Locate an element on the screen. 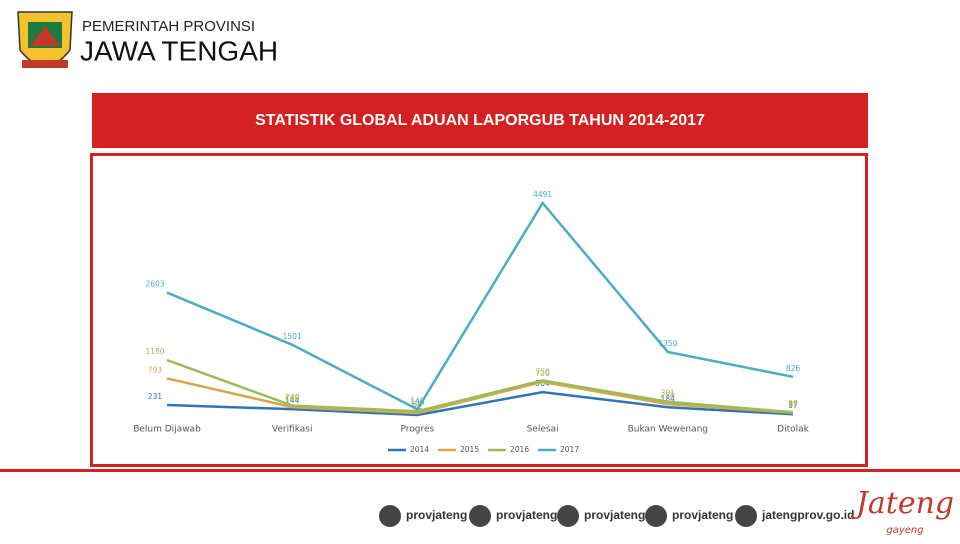  legend-label: 2017 is located at coordinates (569, 449).